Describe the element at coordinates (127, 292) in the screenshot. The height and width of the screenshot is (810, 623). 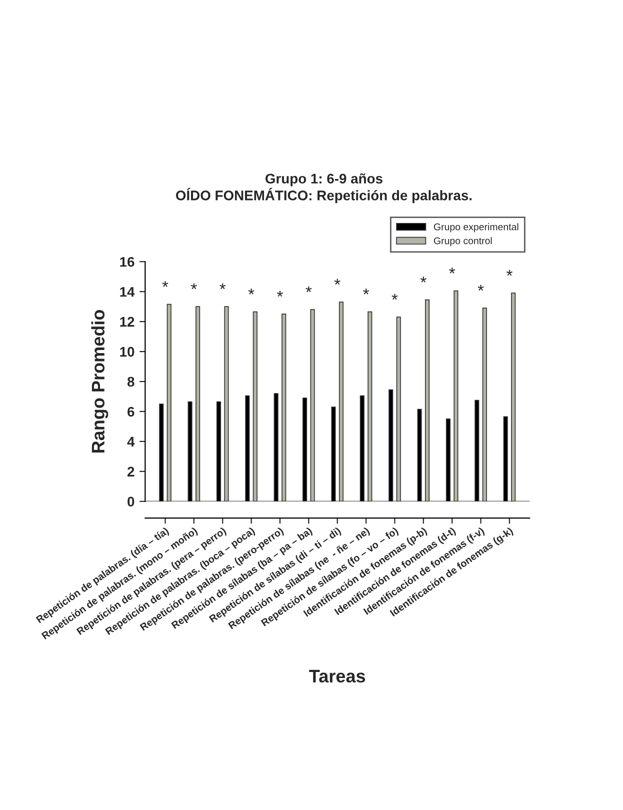
I see `y-tick-label: 14` at that location.